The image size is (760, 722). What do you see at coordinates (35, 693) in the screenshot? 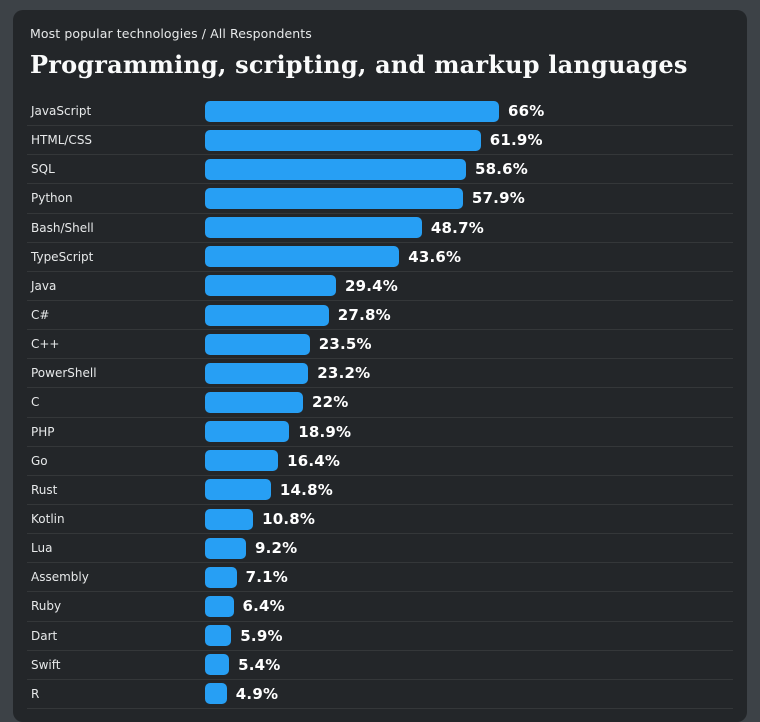
I see `language-label: R` at bounding box center [35, 693].